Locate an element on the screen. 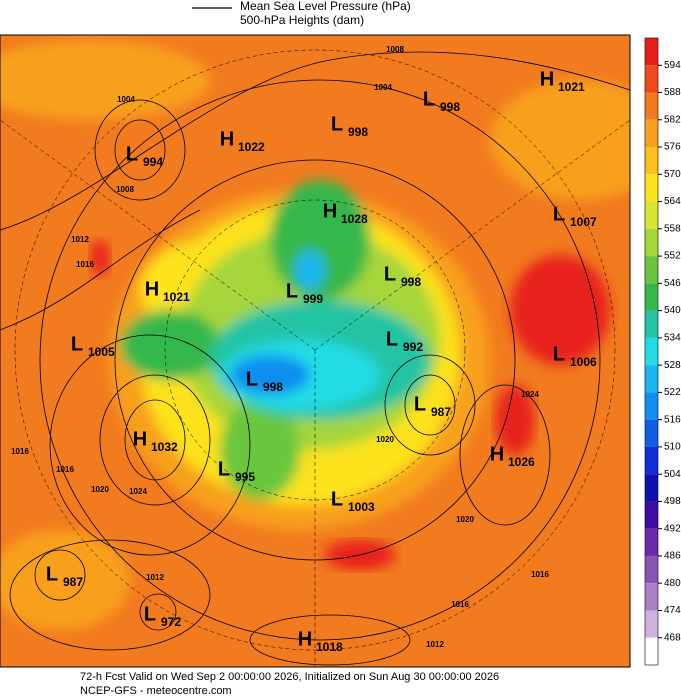 This screenshot has height=700, width=681. colorbar-tick-label: 504 is located at coordinates (672, 474).